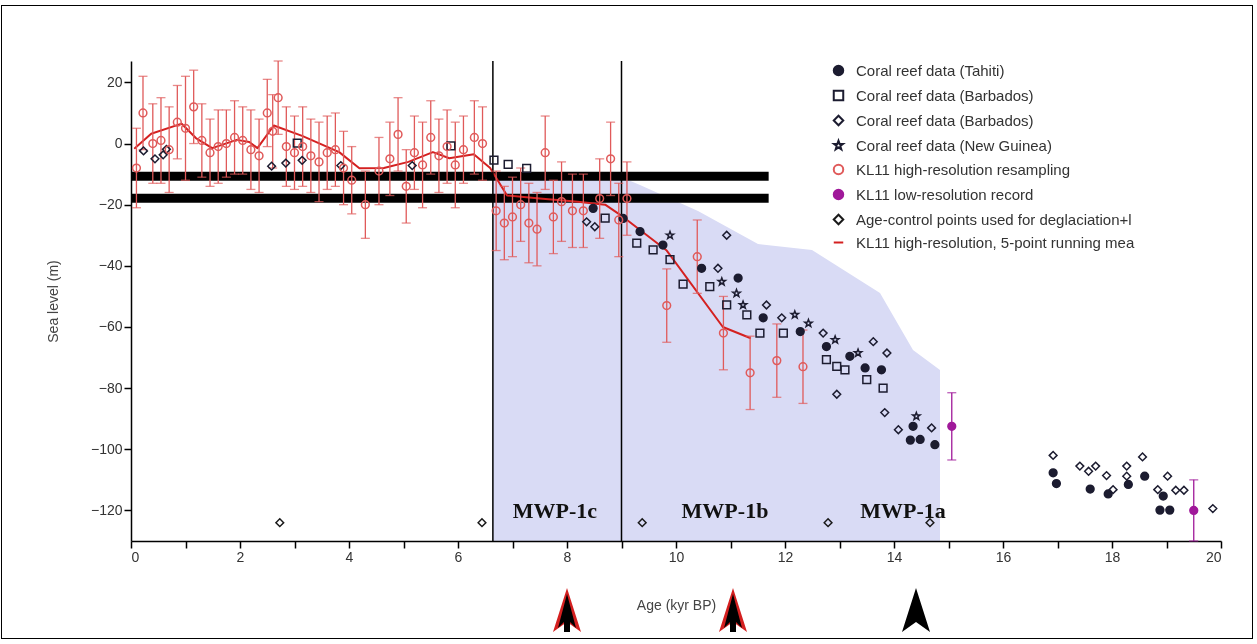  I want to click on x-tick-label: 10, so click(676, 556).